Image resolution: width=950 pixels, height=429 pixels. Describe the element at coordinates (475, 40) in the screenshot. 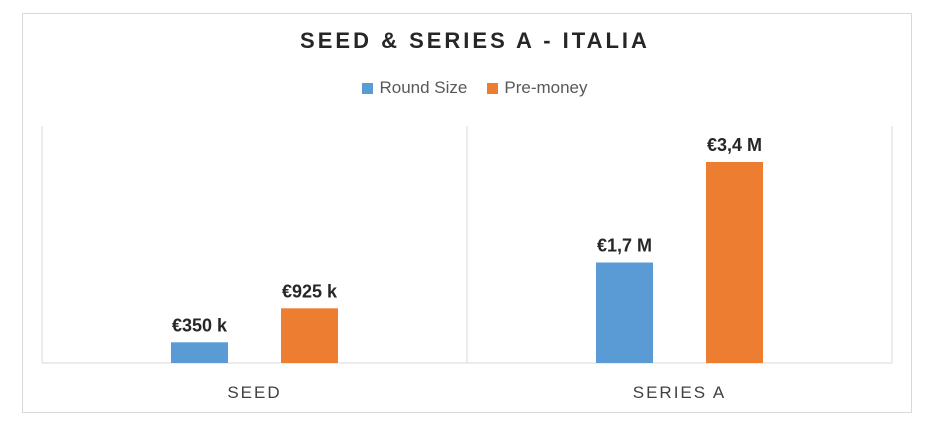

I see `chart-title: SEED & SERIES A - ITALIA` at that location.